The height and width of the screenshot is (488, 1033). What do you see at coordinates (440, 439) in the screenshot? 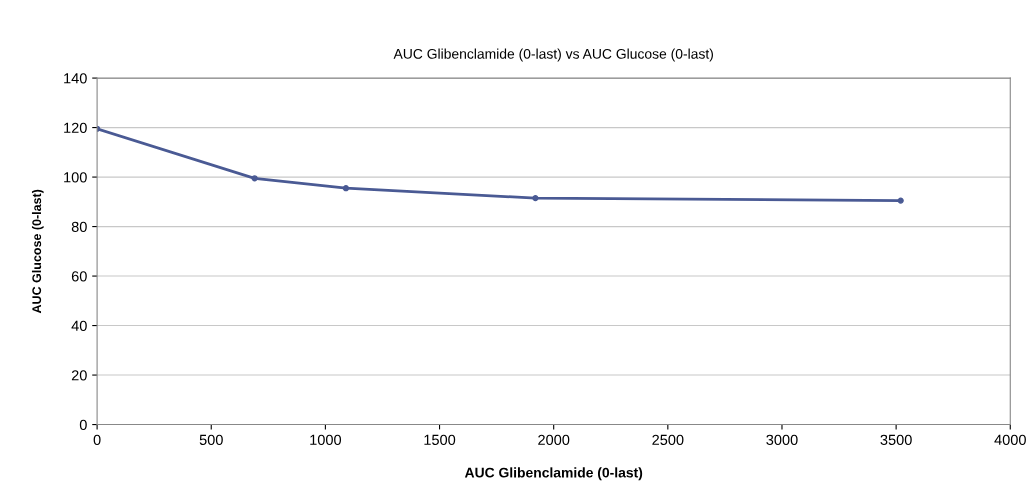
I see `x-tick-label: 1500` at bounding box center [440, 439].